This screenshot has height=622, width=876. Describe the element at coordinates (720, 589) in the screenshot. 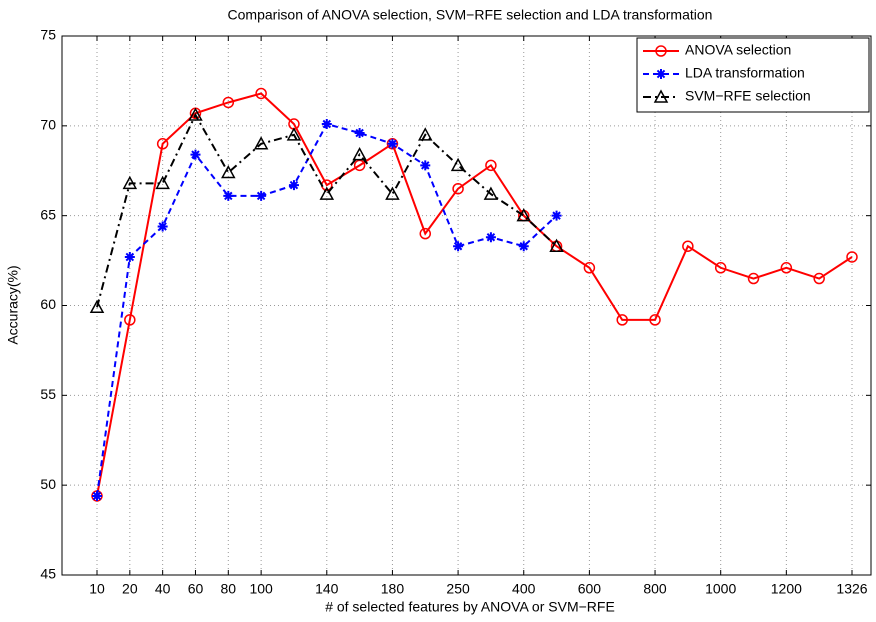

I see `x-tick-label: 1000` at that location.